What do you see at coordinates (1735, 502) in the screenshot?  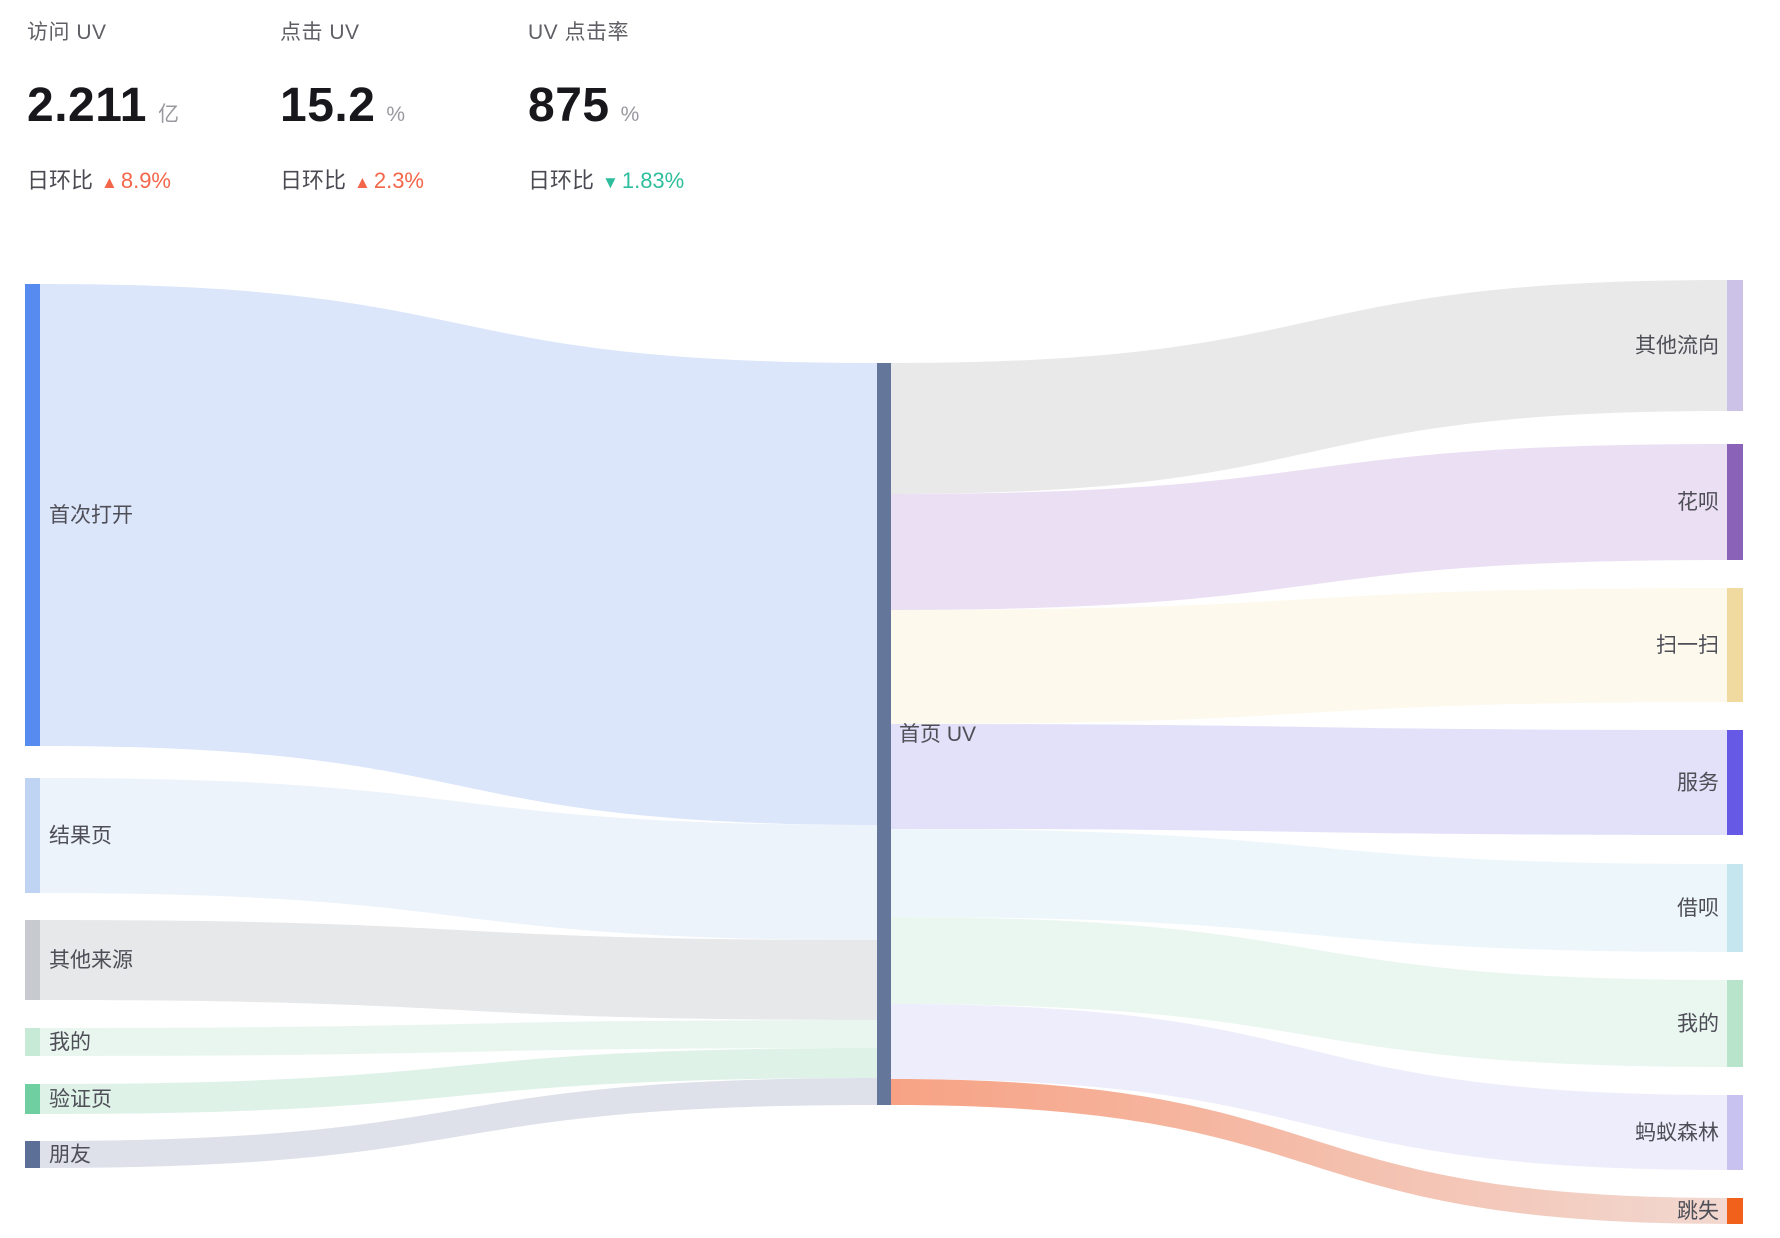 I see `sankey-target-node-huabei` at bounding box center [1735, 502].